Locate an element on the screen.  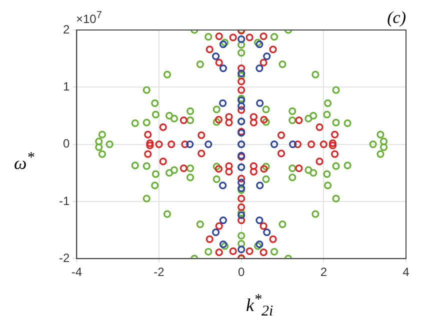
text: (c) is located at coordinates (396, 18).